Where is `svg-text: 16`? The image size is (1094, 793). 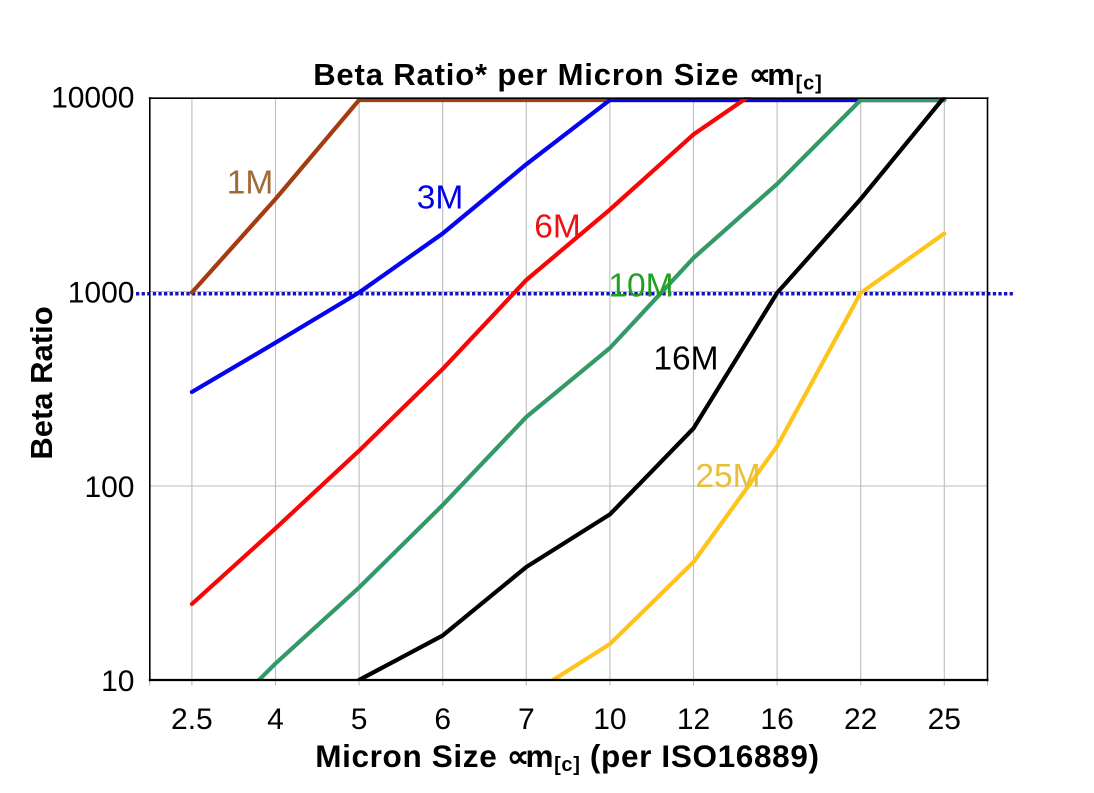 svg-text: 16 is located at coordinates (776, 719).